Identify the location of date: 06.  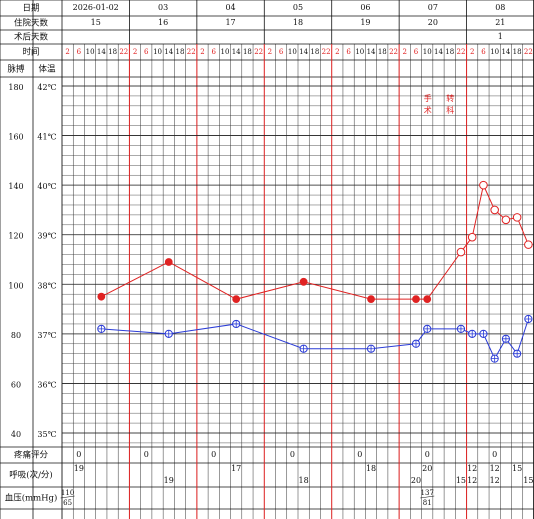
(365, 7).